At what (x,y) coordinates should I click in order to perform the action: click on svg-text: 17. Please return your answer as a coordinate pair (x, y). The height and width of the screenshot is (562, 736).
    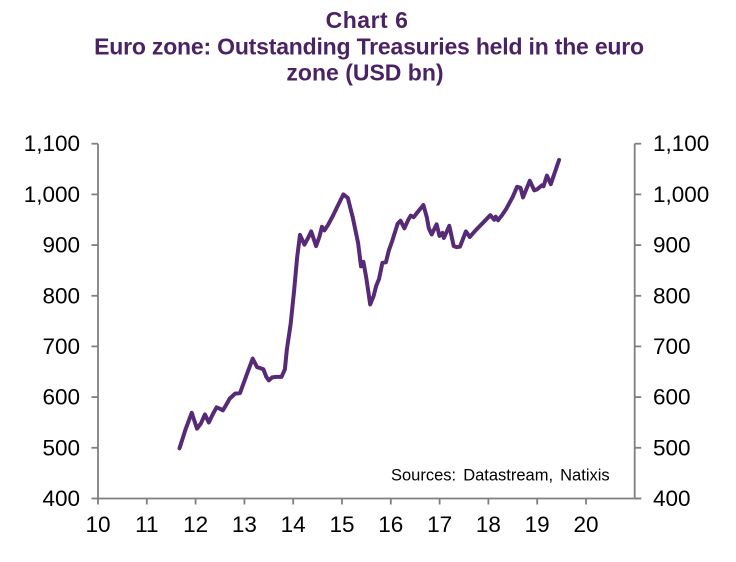
    Looking at the image, I should click on (439, 524).